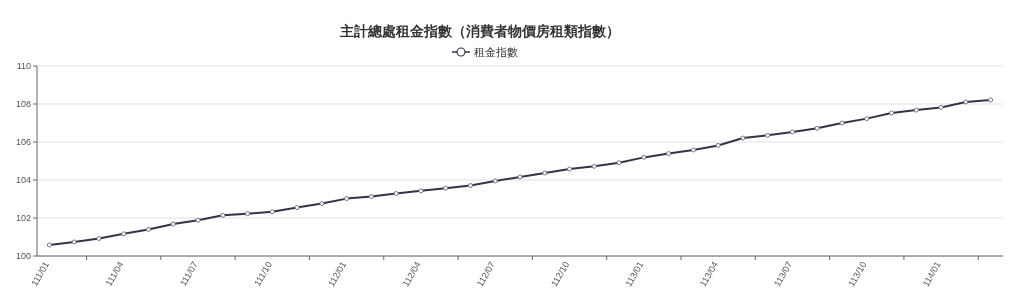 This screenshot has width=1024, height=293. Describe the element at coordinates (479, 31) in the screenshot. I see `chart-title: 主計總處租金指數（消費者物價房租類指數）` at that location.